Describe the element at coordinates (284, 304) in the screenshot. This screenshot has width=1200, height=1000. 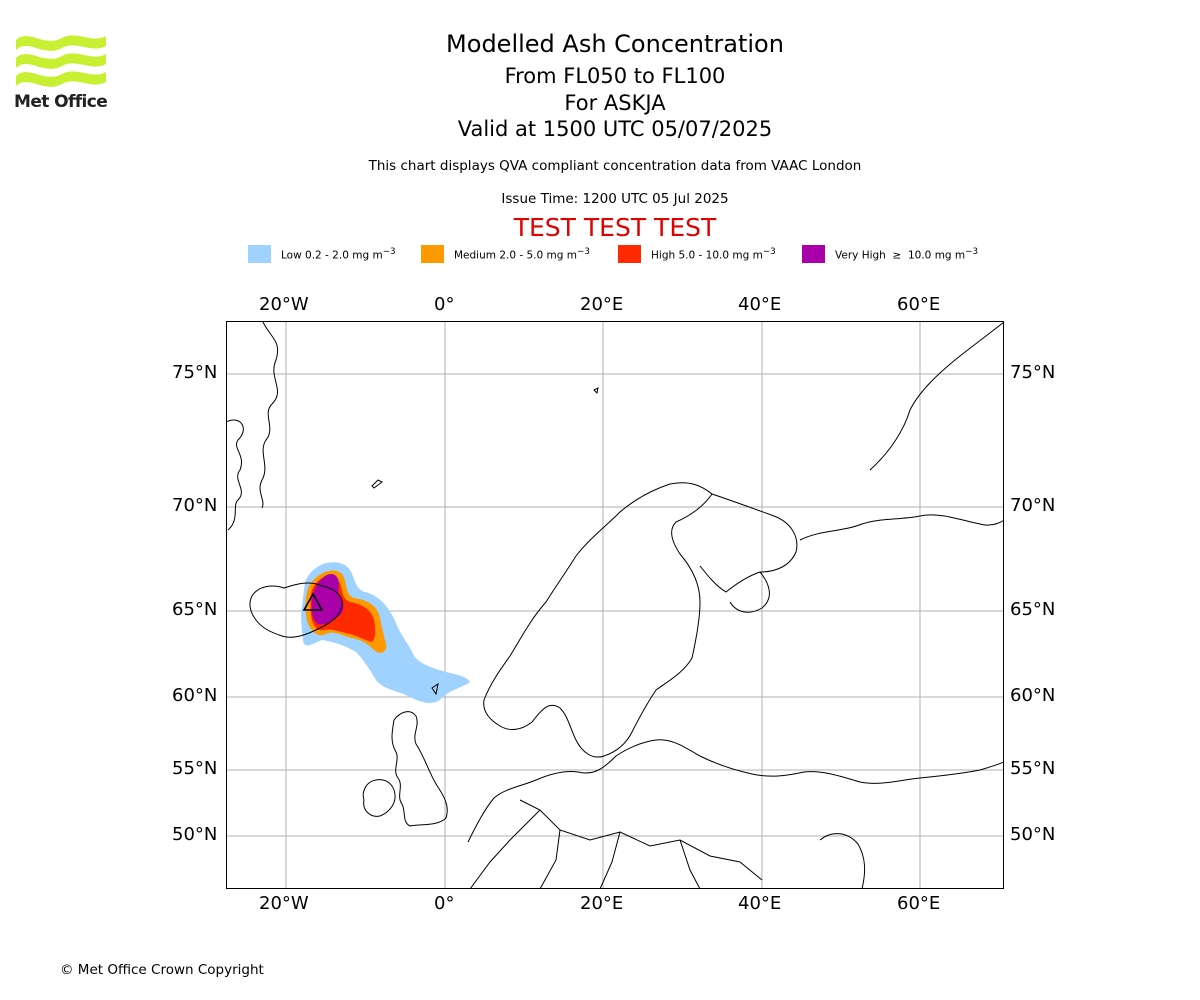
I see `lon-label-top-20w: 20°W` at that location.